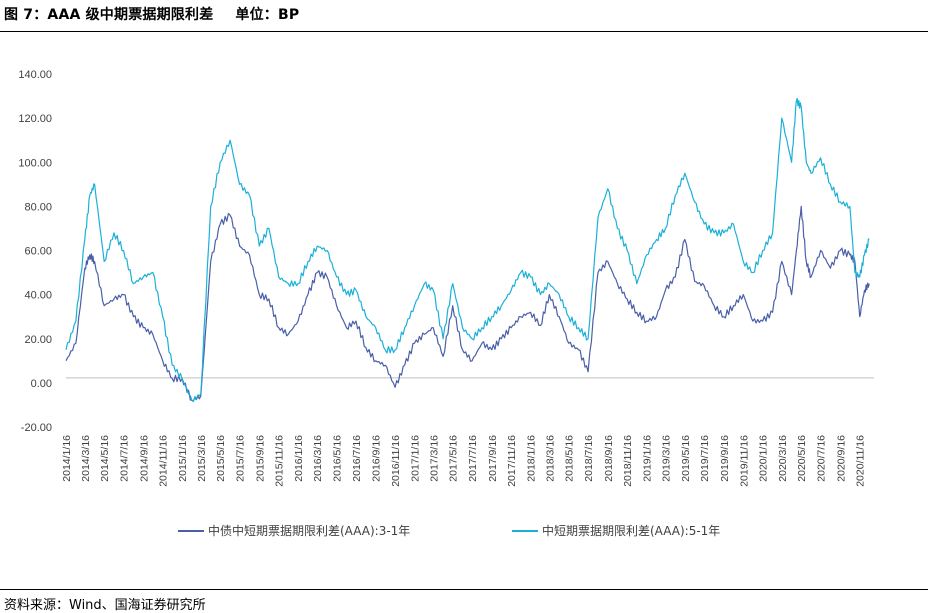  What do you see at coordinates (686, 458) in the screenshot?
I see `x-tick-label: 2019/5/16` at bounding box center [686, 458].